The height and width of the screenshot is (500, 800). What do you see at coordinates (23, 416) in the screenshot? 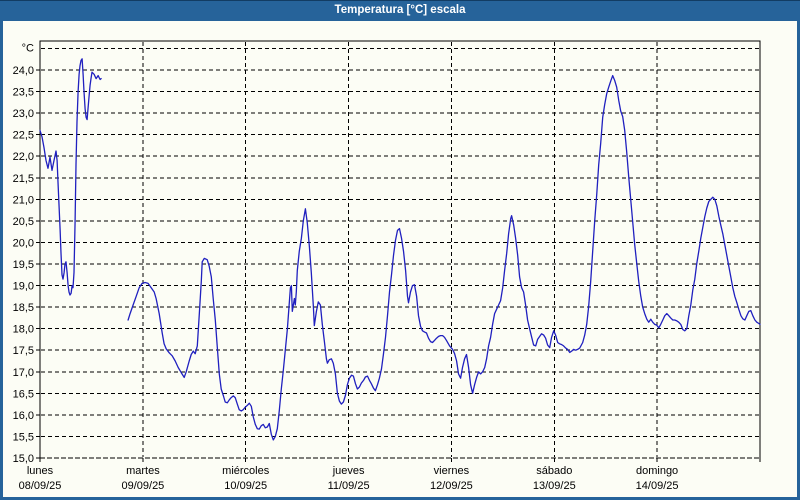
I see `y-tick-label: 16,0` at bounding box center [23, 416].